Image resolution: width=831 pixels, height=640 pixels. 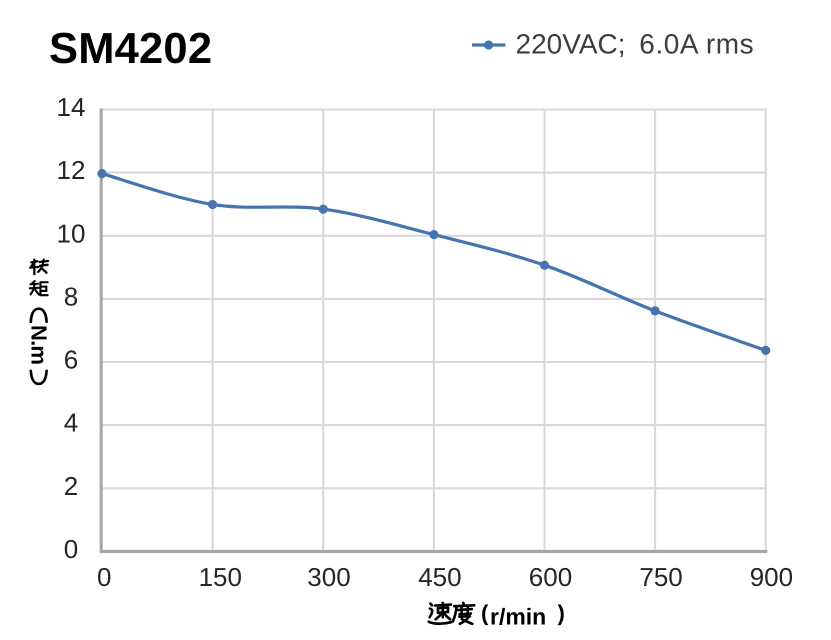 What do you see at coordinates (71, 107) in the screenshot?
I see `svg-text: 14` at bounding box center [71, 107].